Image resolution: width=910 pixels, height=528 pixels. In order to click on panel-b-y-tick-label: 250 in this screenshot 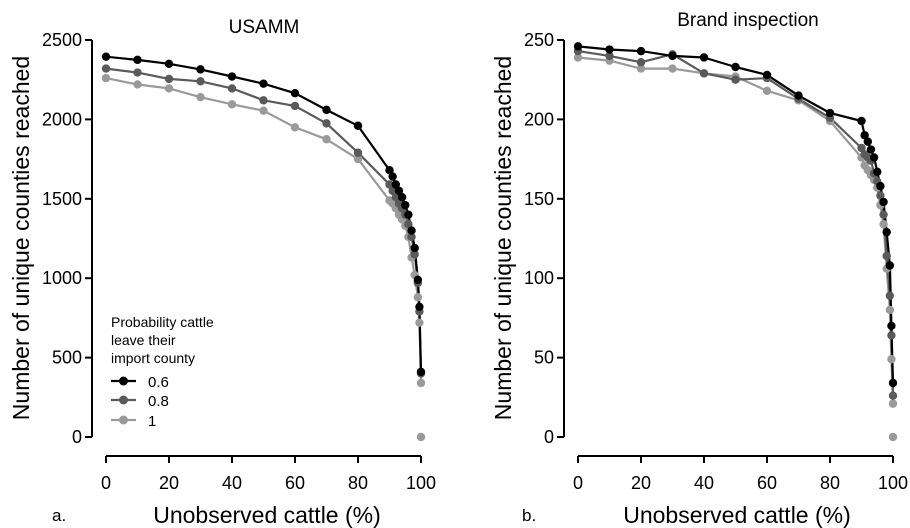, I will do `click(539, 40)`.